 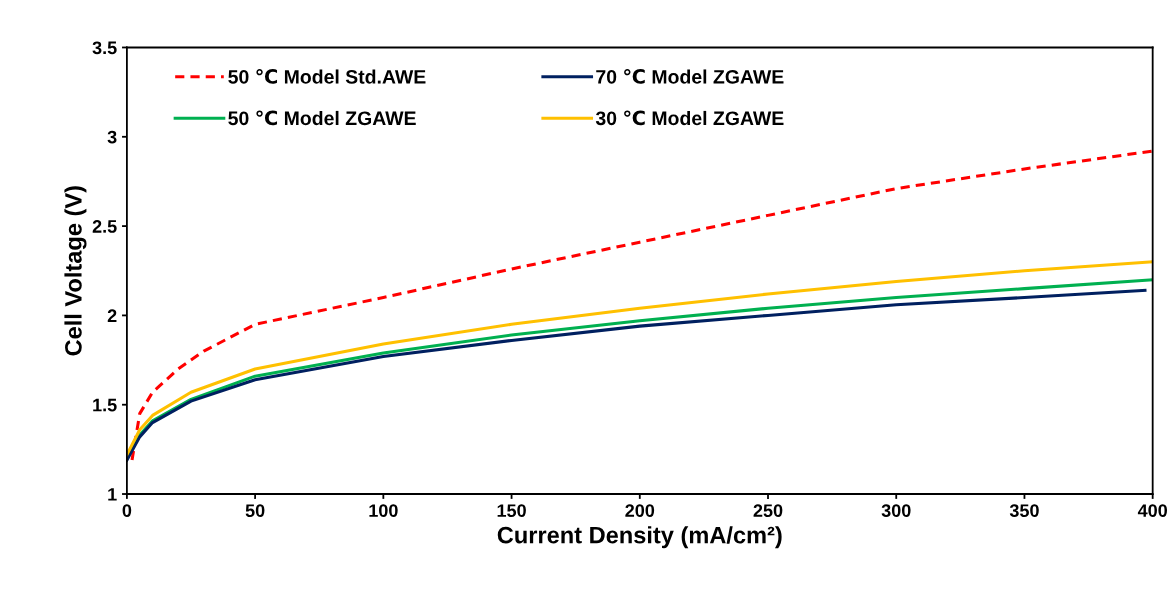 What do you see at coordinates (1024, 511) in the screenshot?
I see `x-tick-label: 350` at bounding box center [1024, 511].